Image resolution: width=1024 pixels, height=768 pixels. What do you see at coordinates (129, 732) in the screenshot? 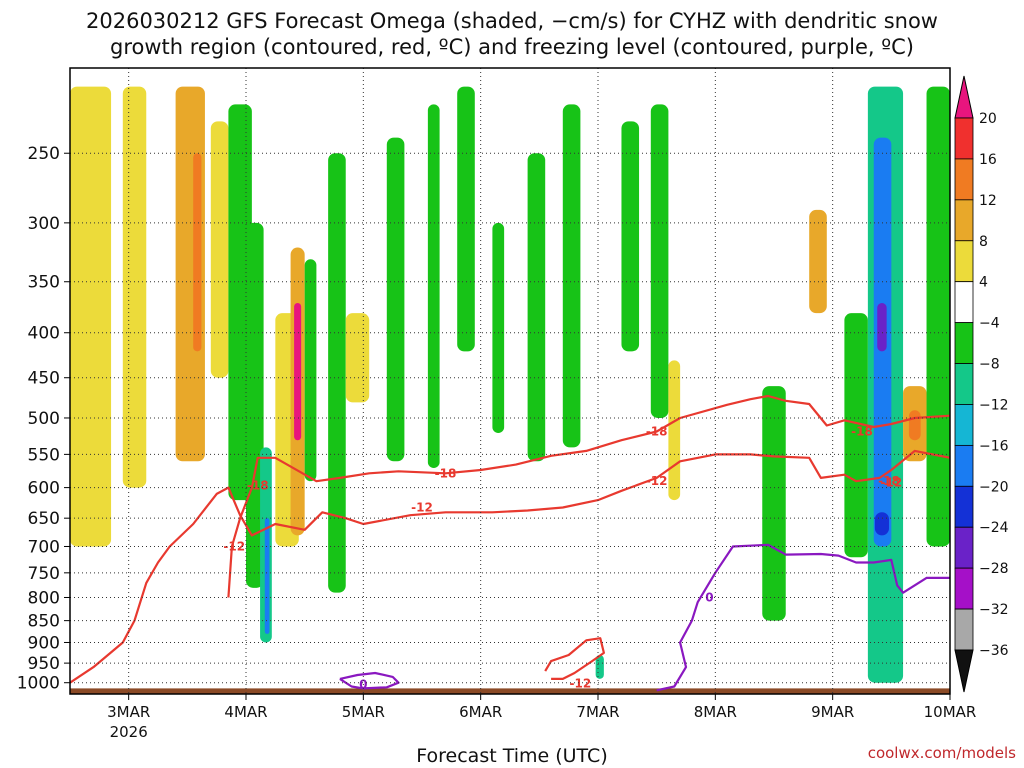
I see `x-tick-sublabel: 2026` at bounding box center [129, 732].